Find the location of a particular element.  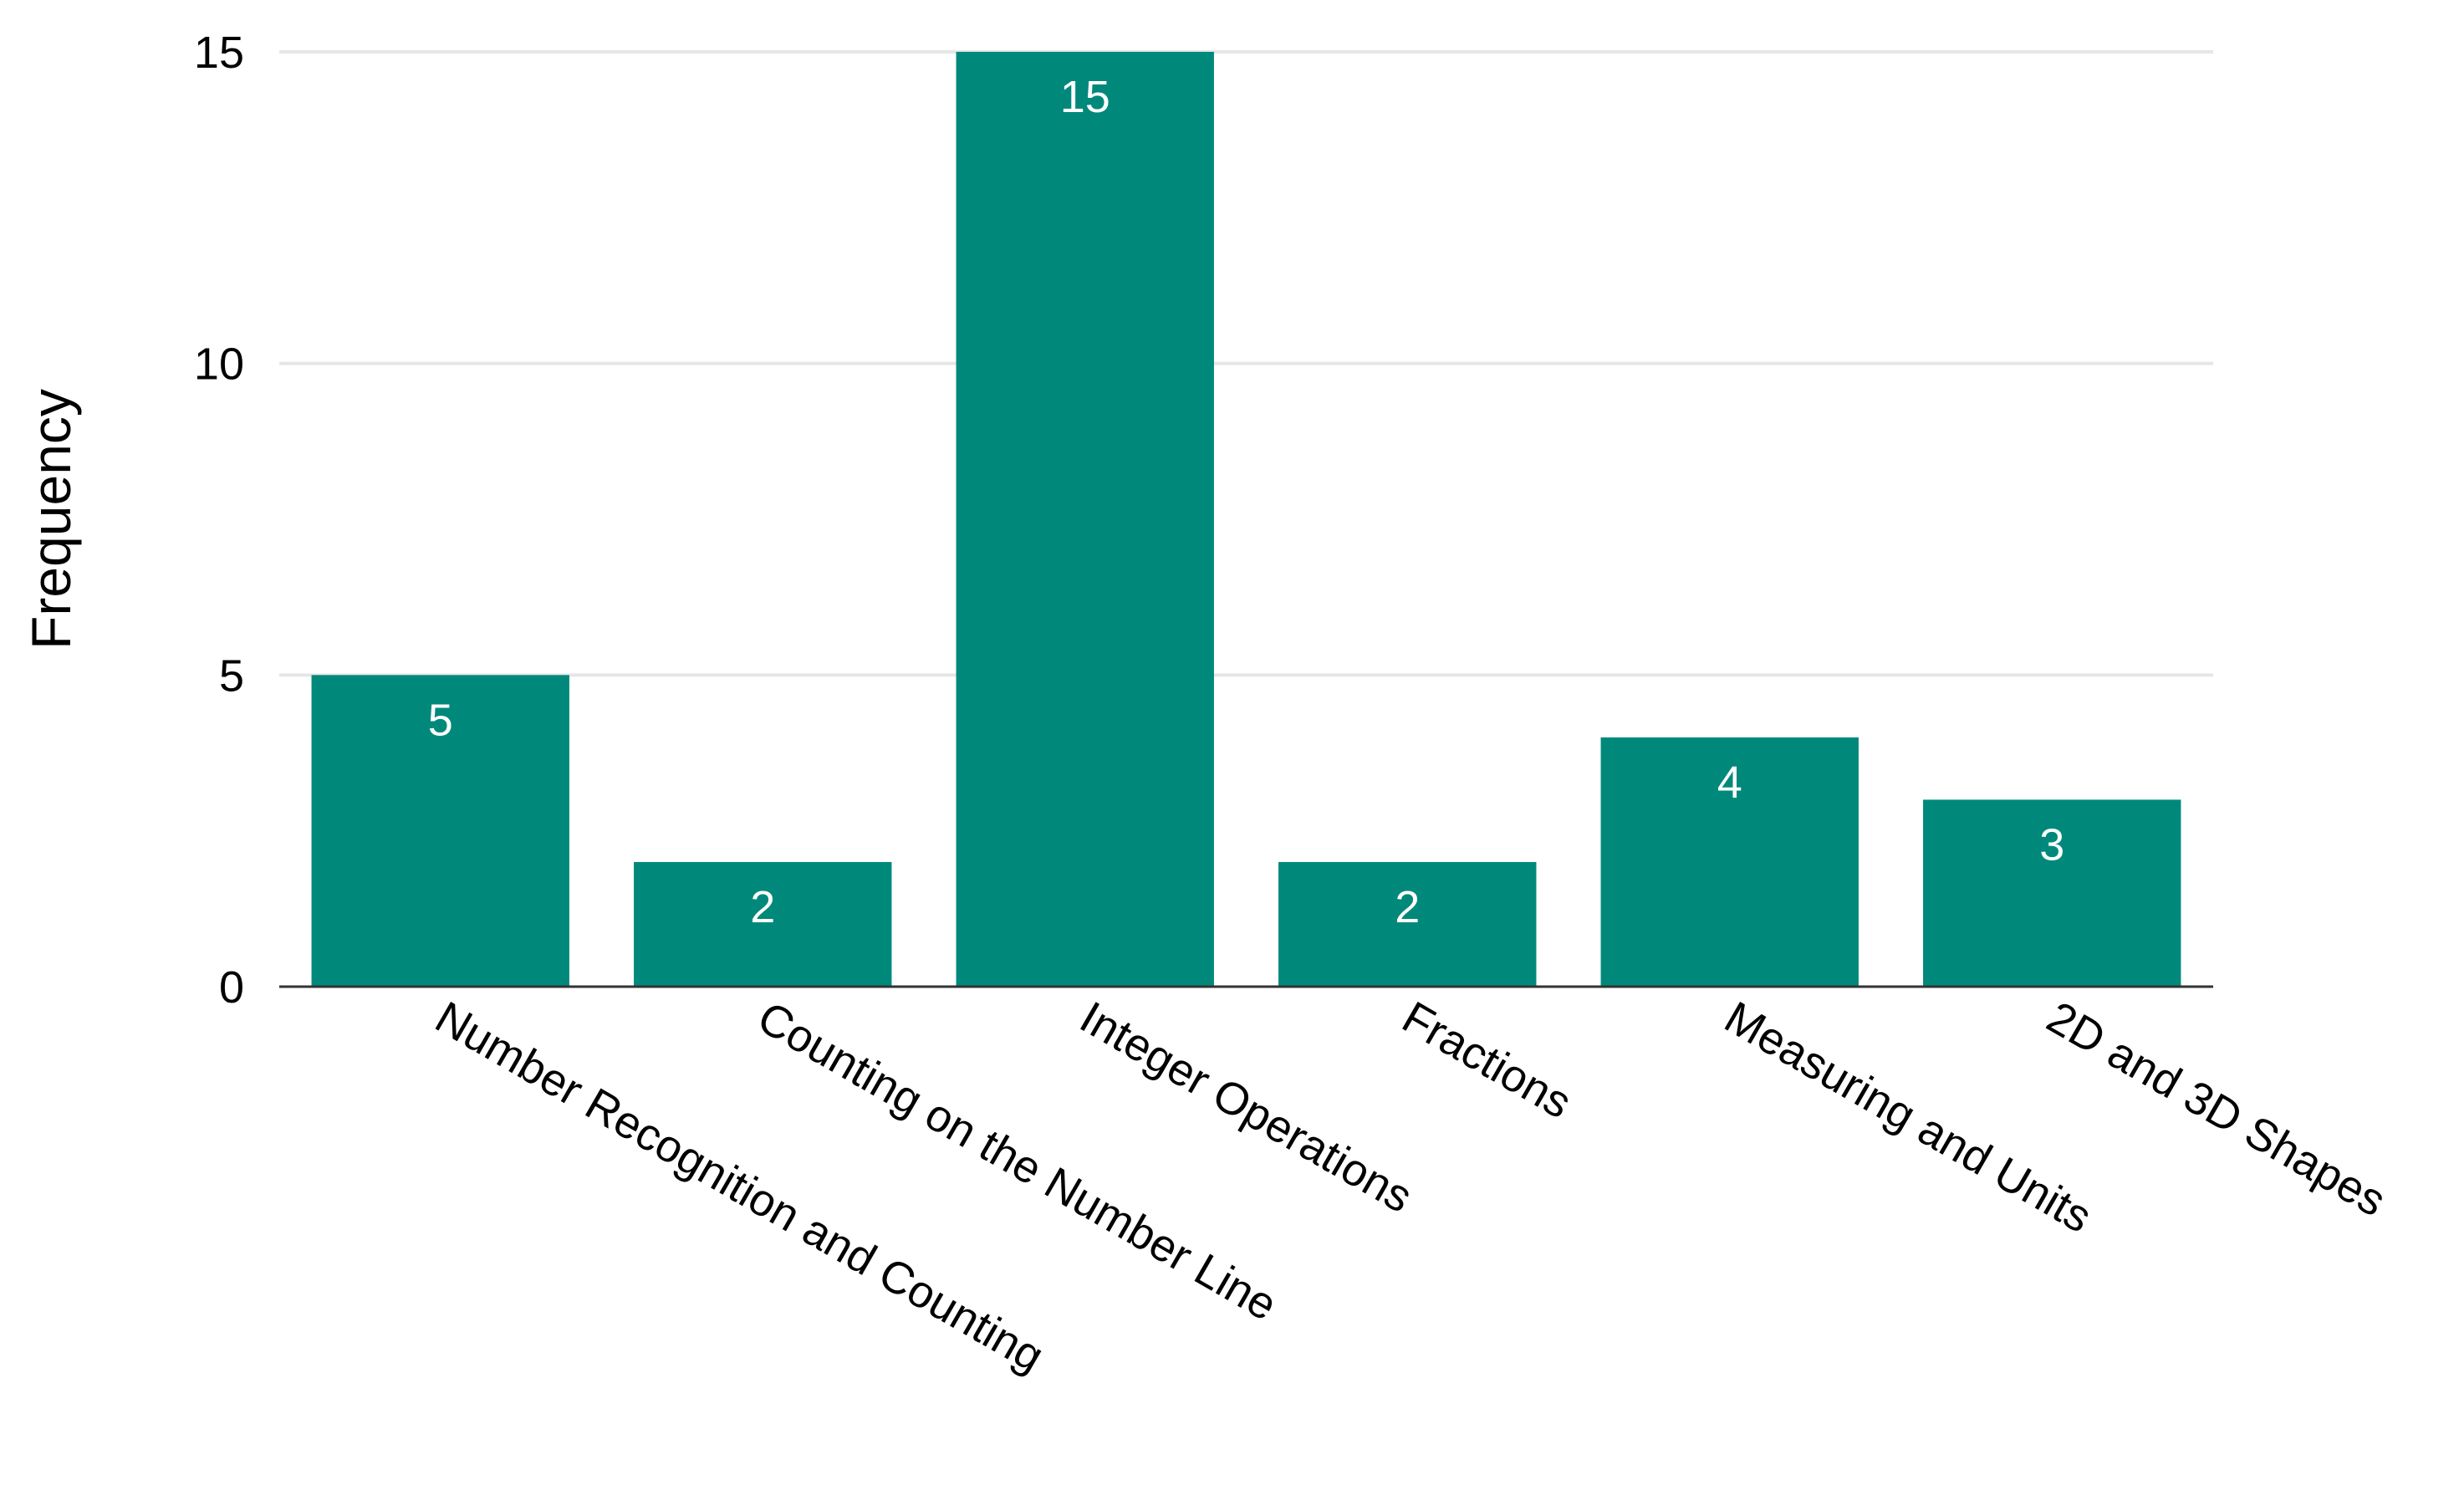

x-tick-label: Fractions is located at coordinates (1486, 1060).